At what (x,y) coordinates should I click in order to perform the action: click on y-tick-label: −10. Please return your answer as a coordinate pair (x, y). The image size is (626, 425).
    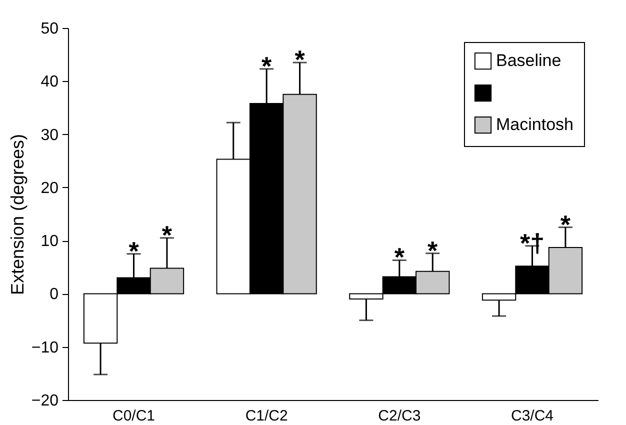
    Looking at the image, I should click on (45, 347).